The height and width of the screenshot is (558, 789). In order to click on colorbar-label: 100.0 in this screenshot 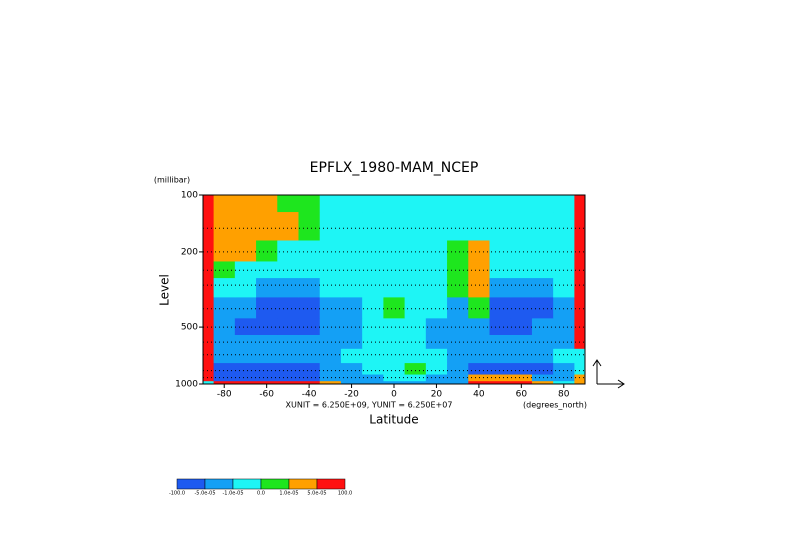, I will do `click(345, 494)`.